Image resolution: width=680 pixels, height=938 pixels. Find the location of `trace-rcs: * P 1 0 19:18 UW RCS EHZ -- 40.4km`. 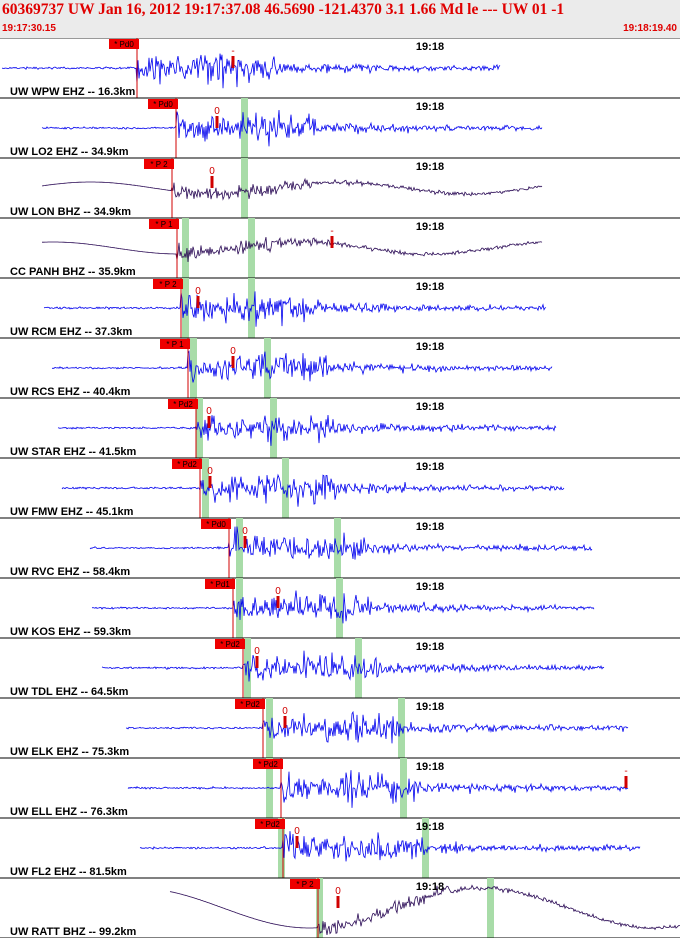

trace-rcs: * P 1 0 19:18 UW RCS EHZ -- 40.4km is located at coordinates (340, 368).